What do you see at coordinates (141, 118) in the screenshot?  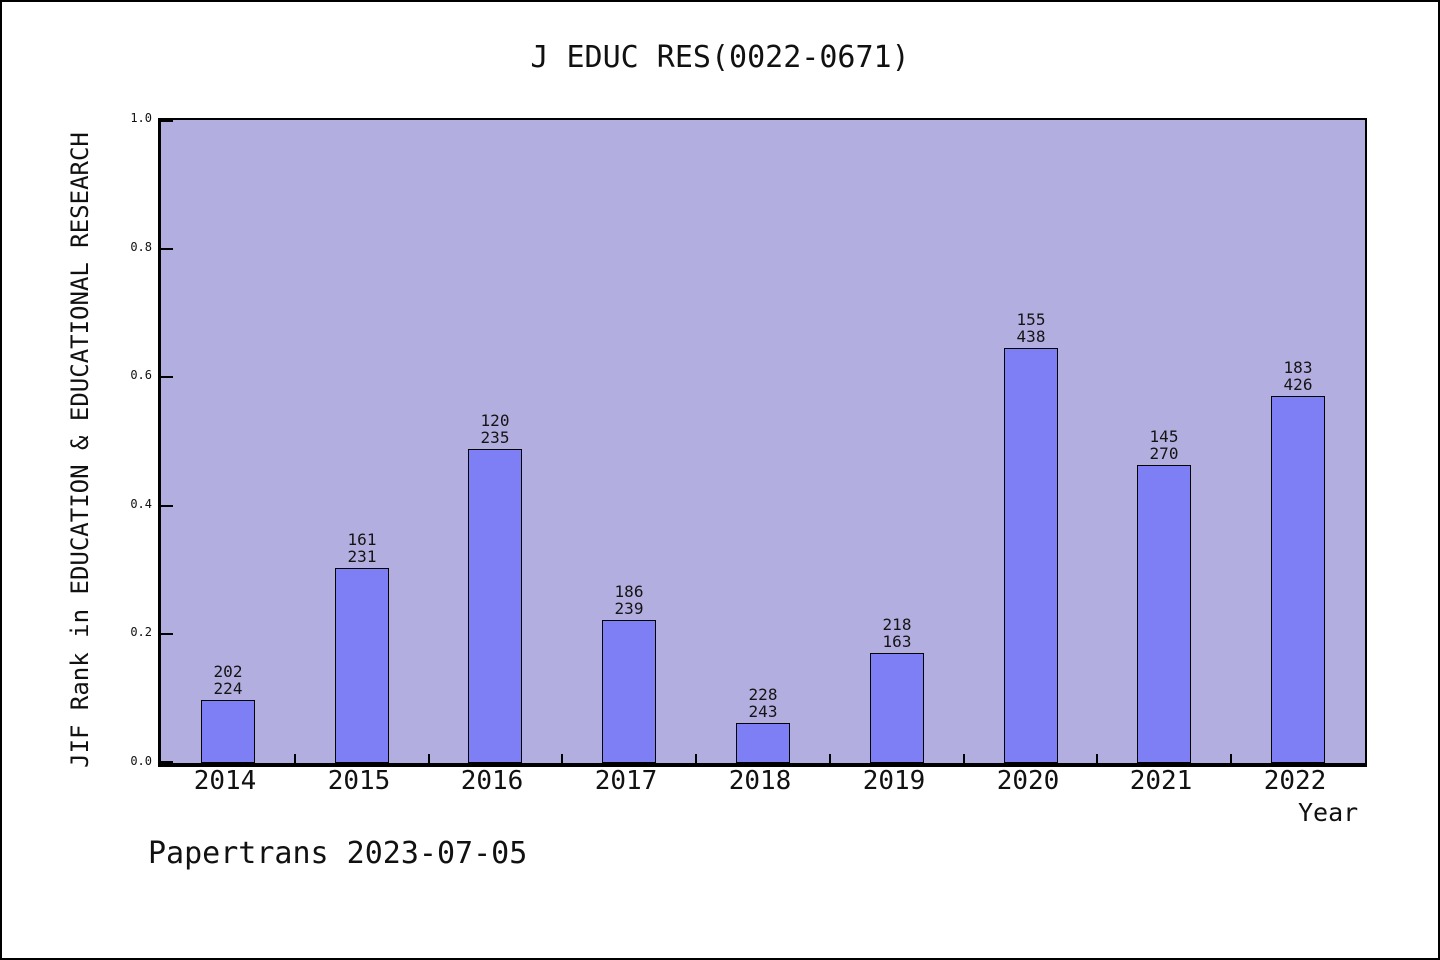 I see `y-tick-label-1.0: 1.0` at bounding box center [141, 118].